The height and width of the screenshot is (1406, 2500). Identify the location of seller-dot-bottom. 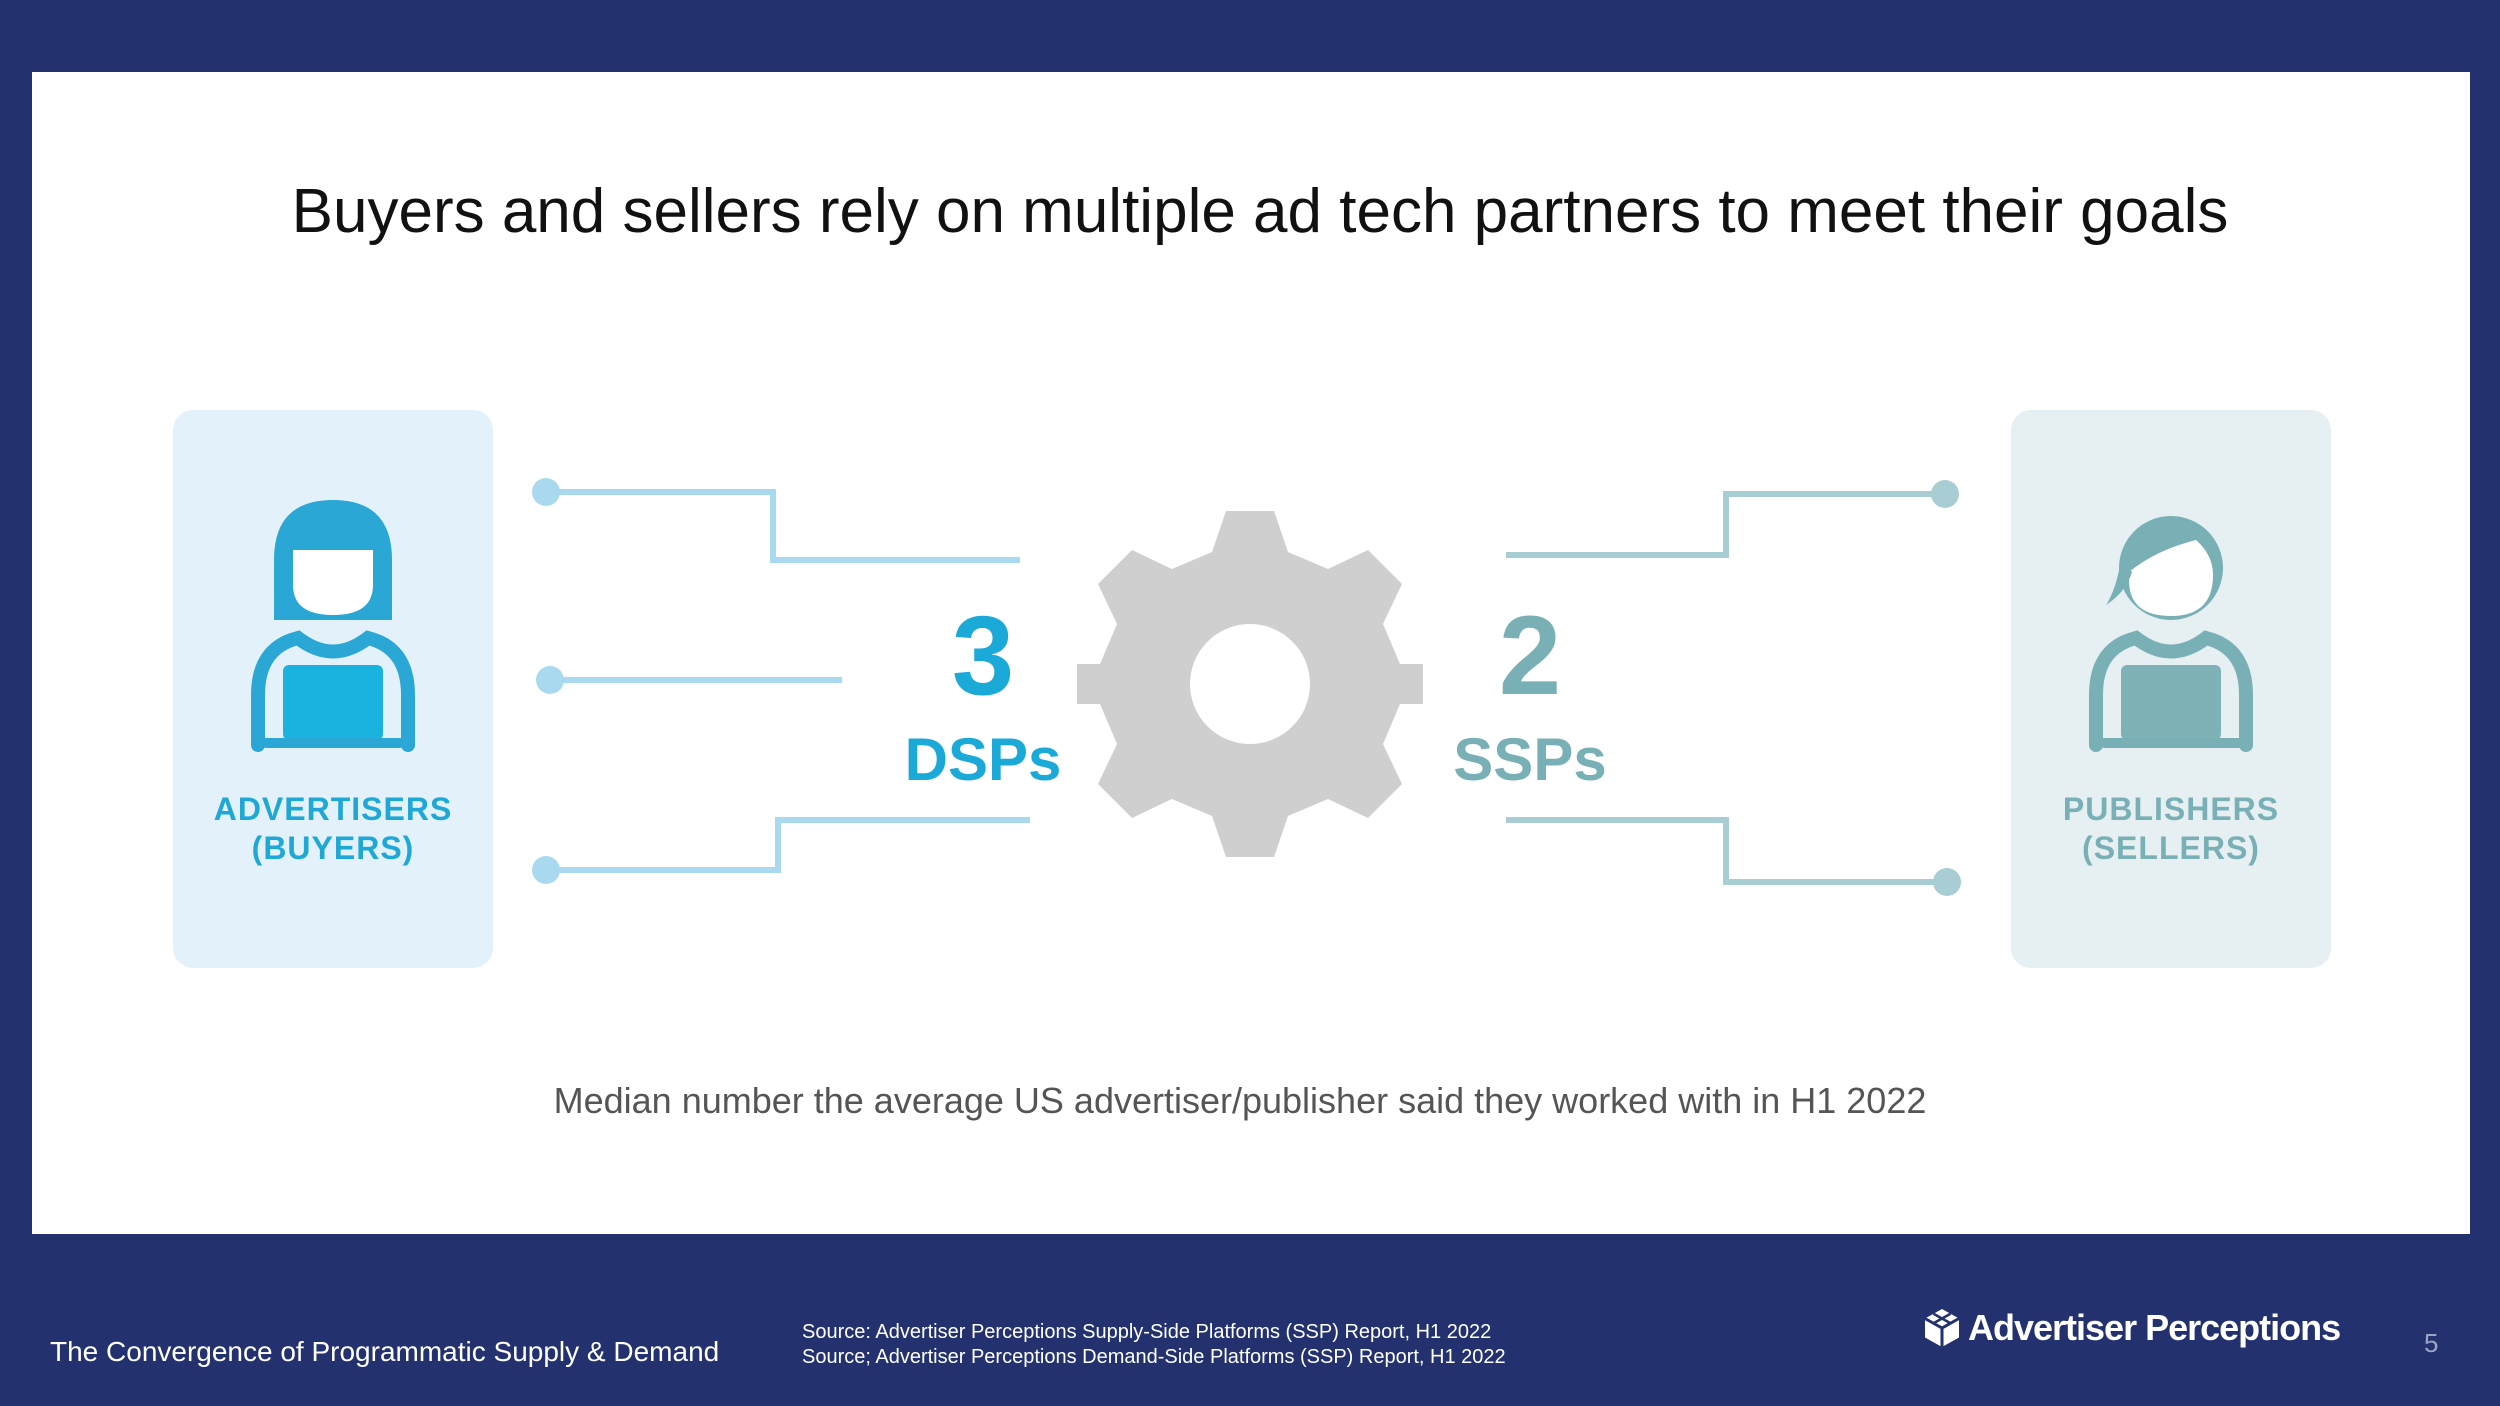
(1947, 882).